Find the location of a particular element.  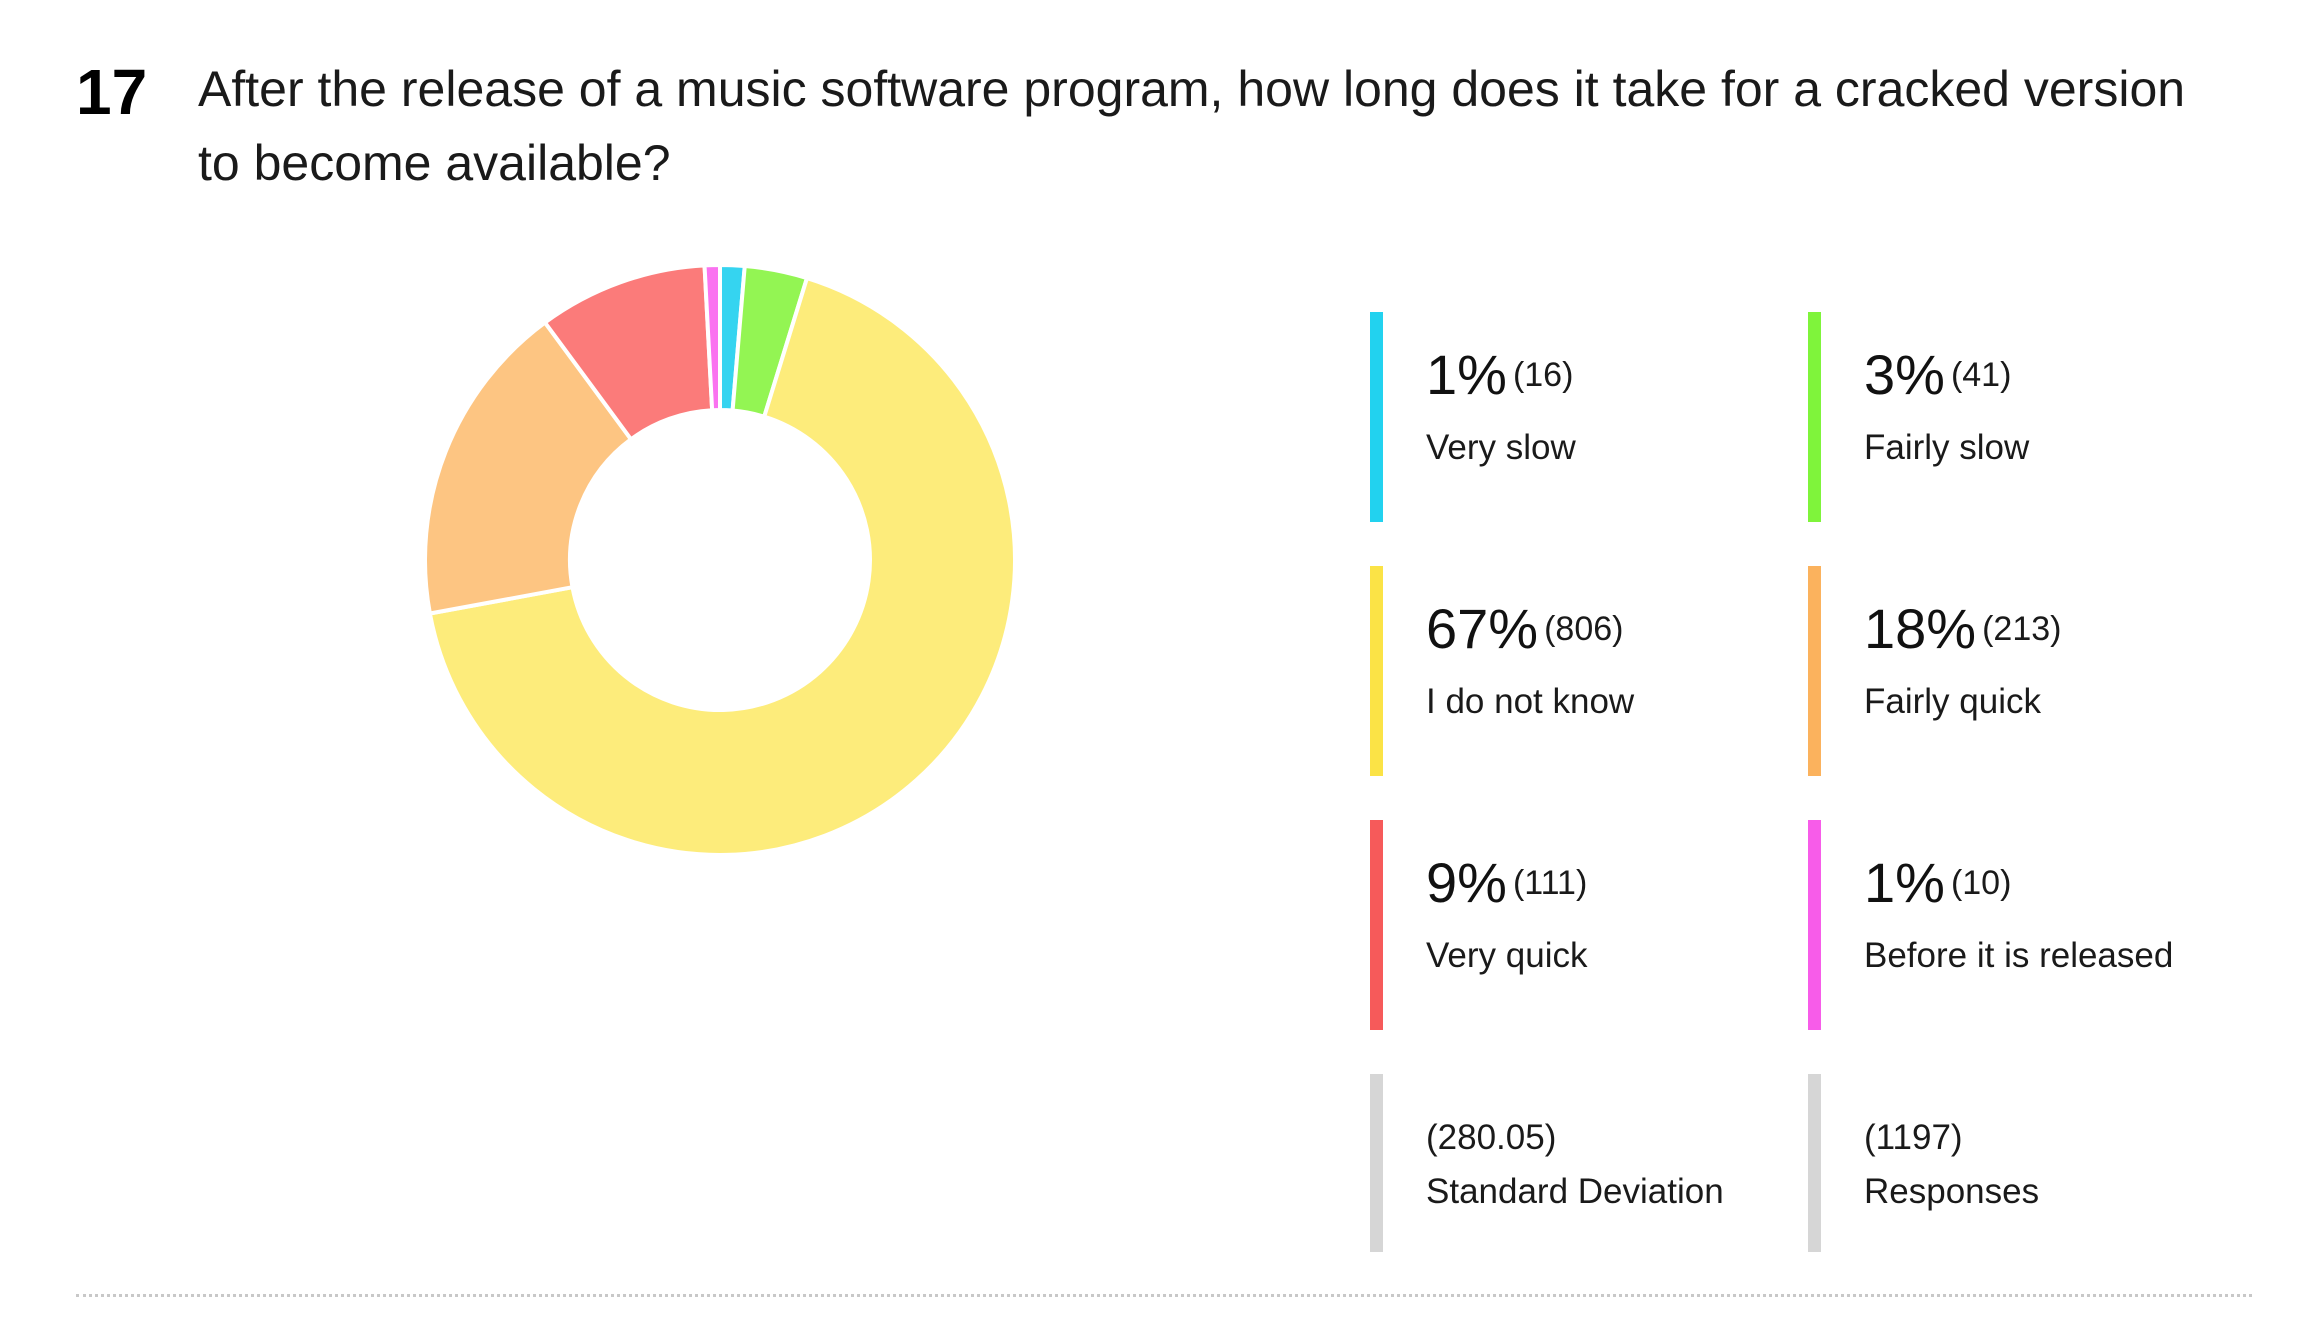

section-divider is located at coordinates (1164, 1295).